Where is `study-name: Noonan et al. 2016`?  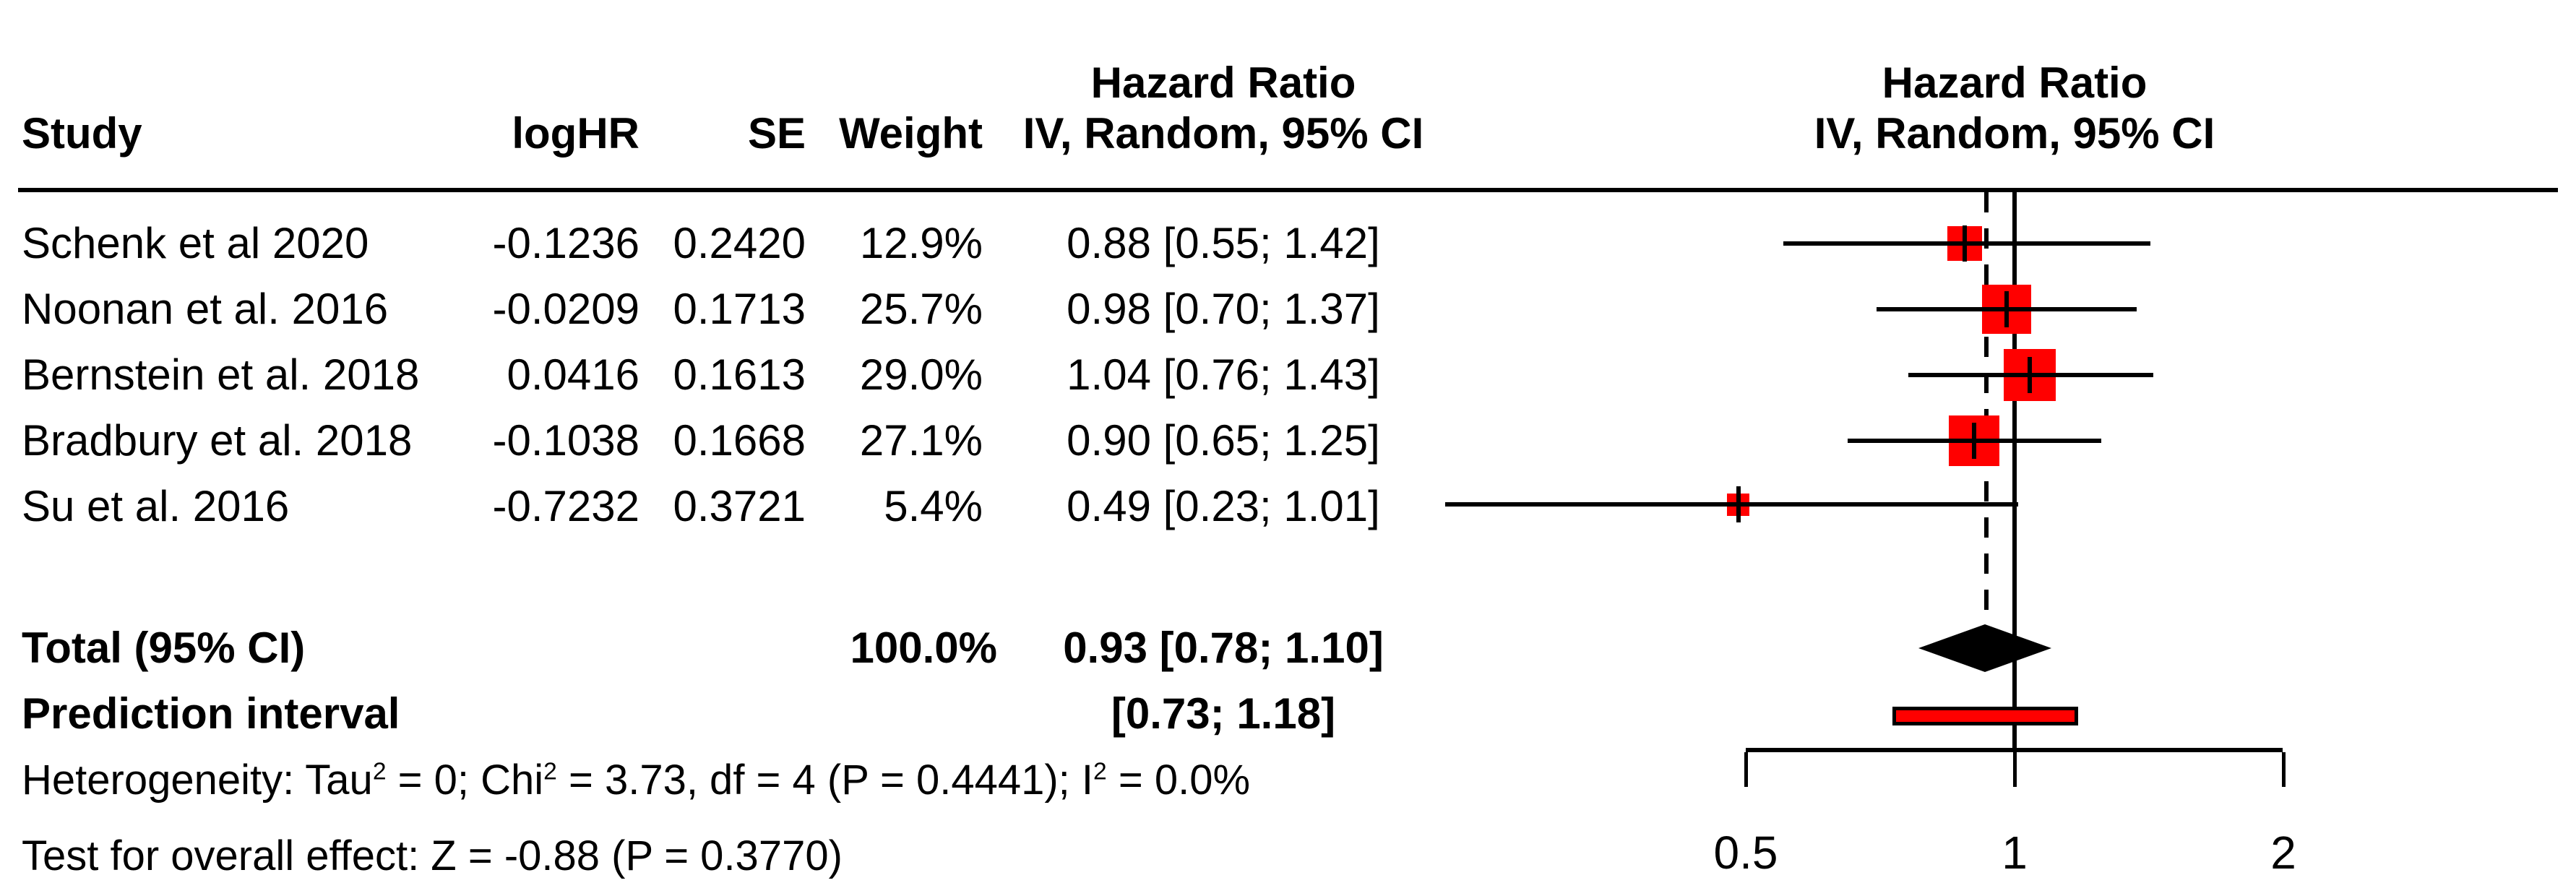 study-name: Noonan et al. 2016 is located at coordinates (205, 309).